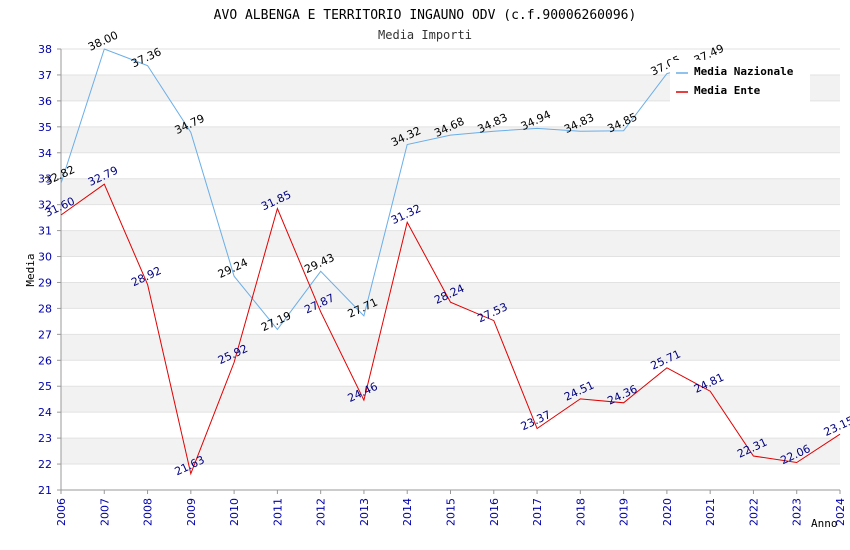  What do you see at coordinates (103, 41) in the screenshot?
I see `data-label: 38.00` at bounding box center [103, 41].